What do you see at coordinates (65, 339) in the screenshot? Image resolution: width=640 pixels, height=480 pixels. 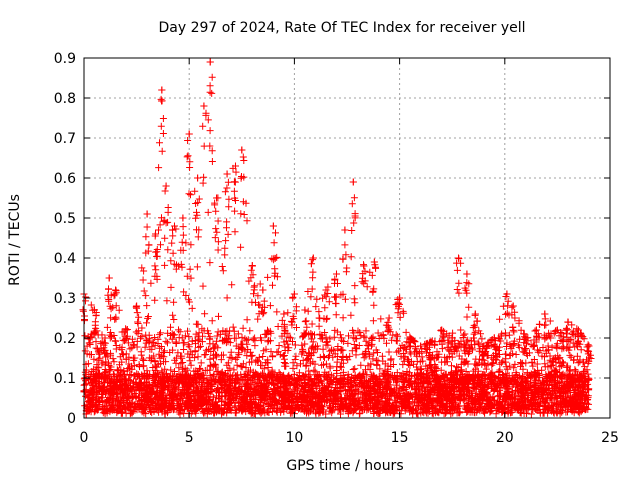 I see `y-tick-label: 0.2` at bounding box center [65, 339].